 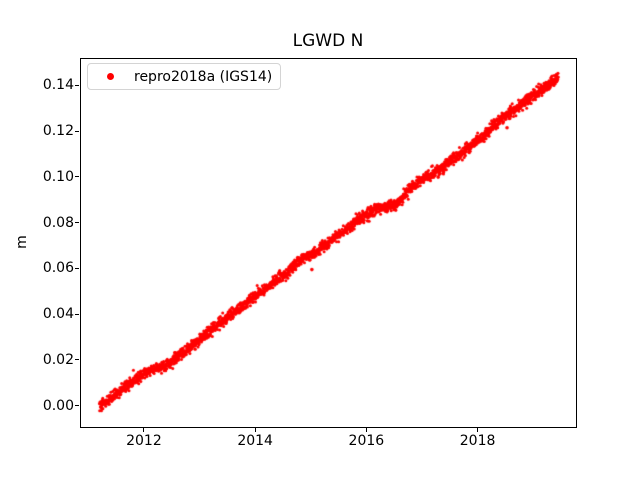 I want to click on legend-series-label: repro2018a (IGS14), so click(x=203, y=76).